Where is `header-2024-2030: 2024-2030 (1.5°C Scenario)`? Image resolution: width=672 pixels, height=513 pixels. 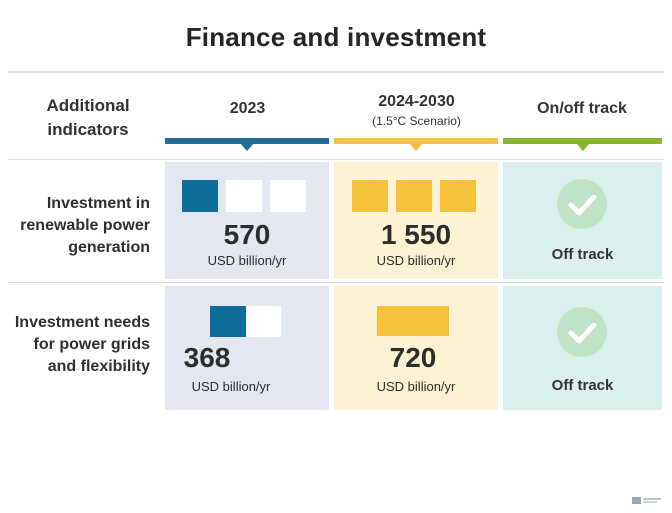 header-2024-2030: 2024-2030 (1.5°C Scenario) is located at coordinates (416, 110).